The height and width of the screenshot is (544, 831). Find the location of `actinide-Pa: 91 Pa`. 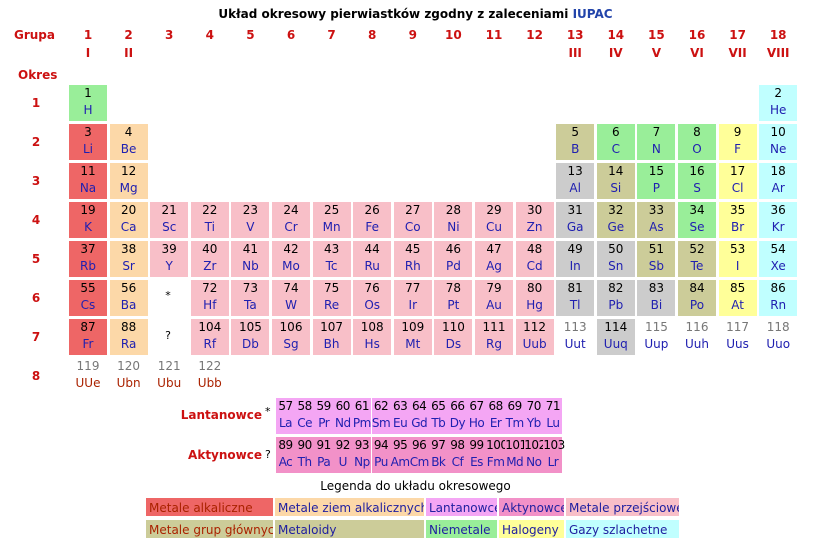

actinide-Pa: 91 Pa is located at coordinates (324, 455).